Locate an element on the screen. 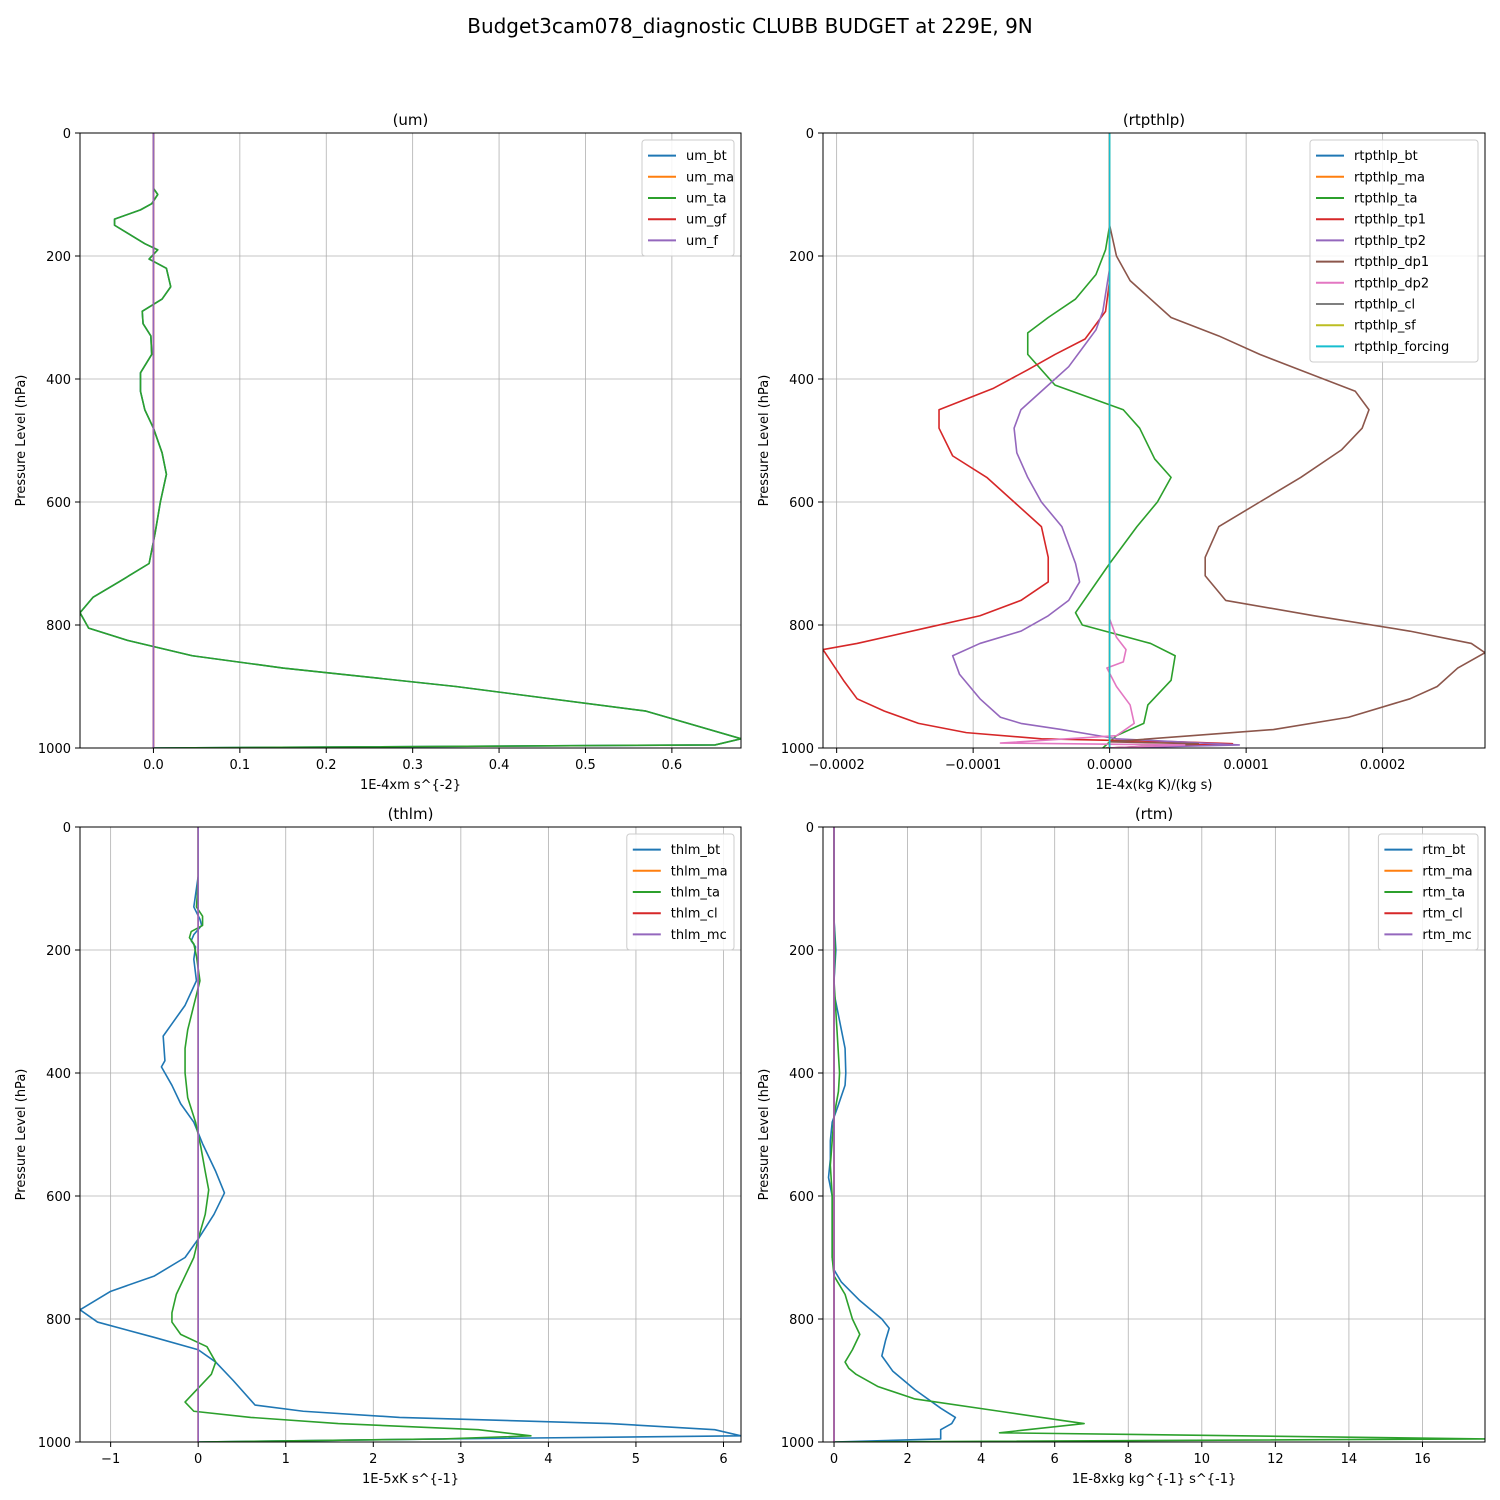 Image resolution: width=1500 pixels, height=1500 pixels. x-tick-label: 0.0000 is located at coordinates (1110, 765).